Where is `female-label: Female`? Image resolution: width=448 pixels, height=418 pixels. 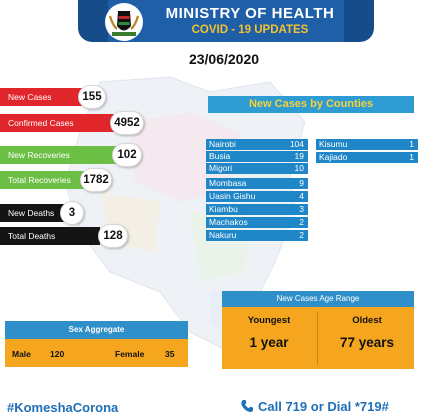 female-label: Female is located at coordinates (130, 354).